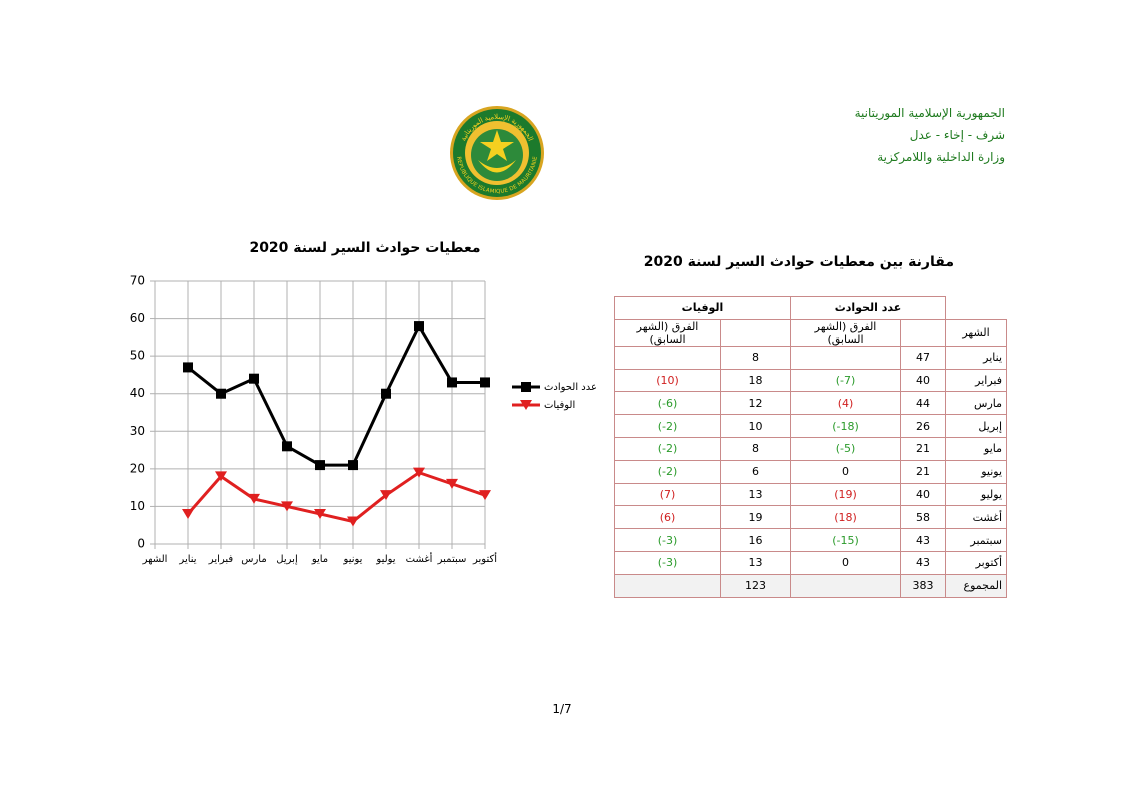 The image size is (1123, 794). Describe the element at coordinates (798, 262) in the screenshot. I see `table-title: مقارنة بين معطيات حوادث السير لسنة 2020` at that location.